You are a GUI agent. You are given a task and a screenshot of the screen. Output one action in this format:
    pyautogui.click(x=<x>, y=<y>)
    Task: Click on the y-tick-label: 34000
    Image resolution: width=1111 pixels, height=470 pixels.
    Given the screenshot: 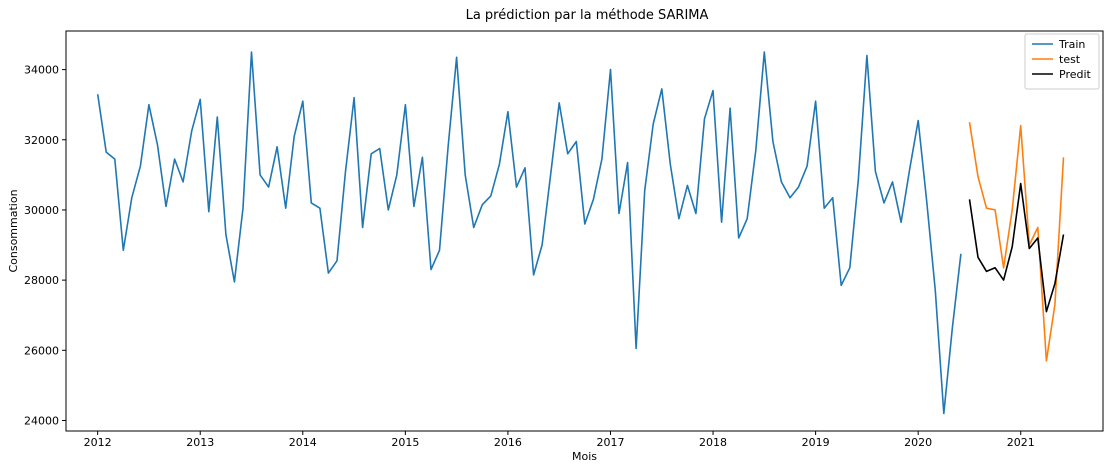 What is the action you would take?
    pyautogui.click(x=41, y=70)
    